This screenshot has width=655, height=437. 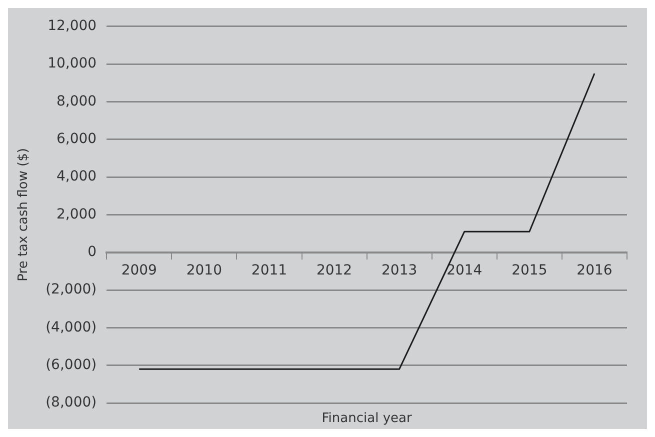 I want to click on x-tick-label: 2012, so click(x=334, y=270).